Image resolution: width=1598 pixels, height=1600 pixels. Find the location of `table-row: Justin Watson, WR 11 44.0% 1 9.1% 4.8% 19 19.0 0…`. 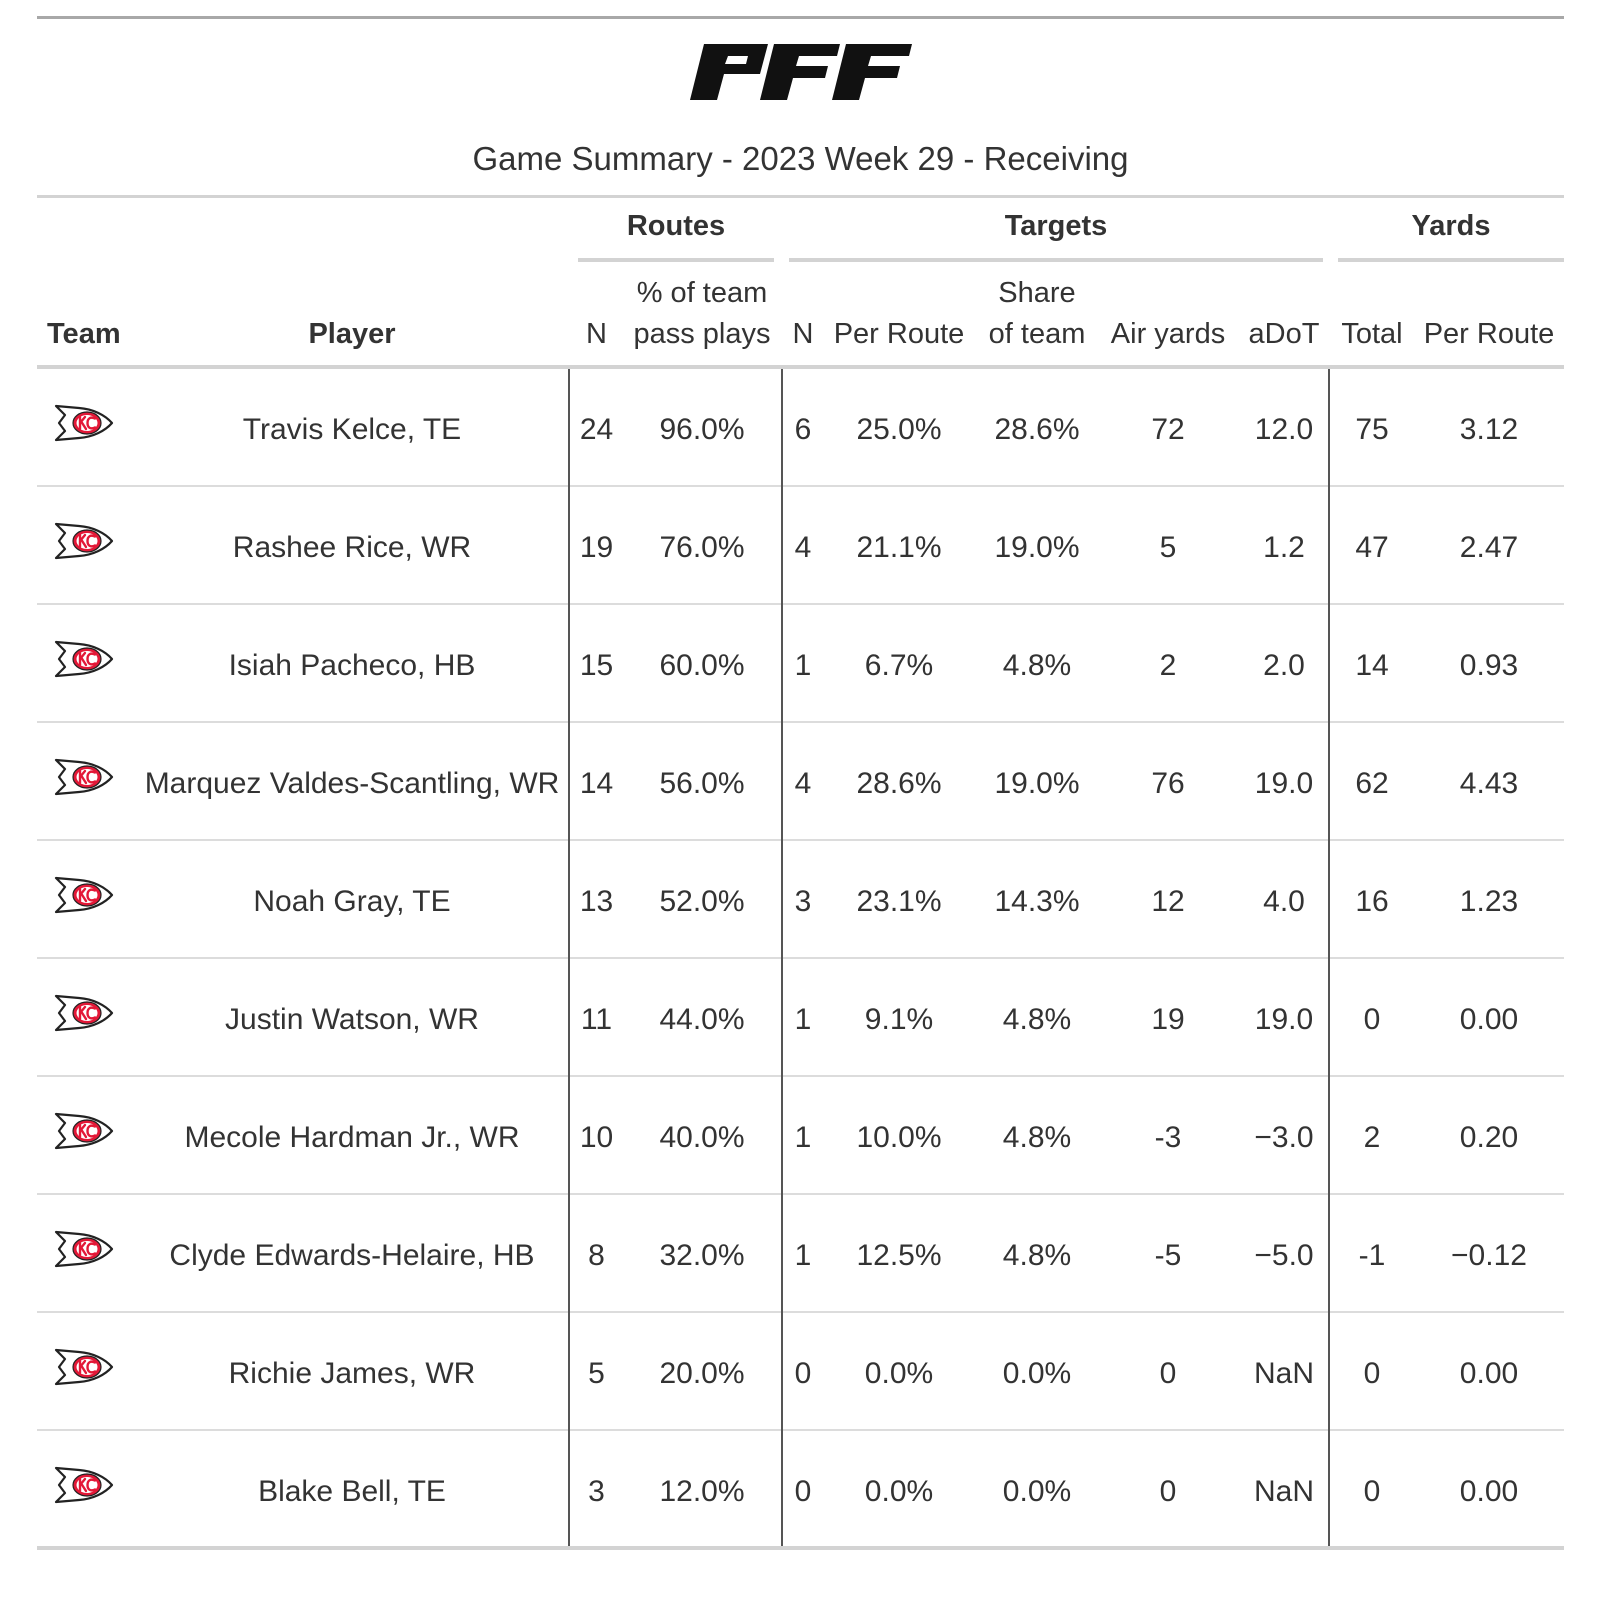

table-row: Justin Watson, WR 11 44.0% 1 9.1% 4.8% 19 19.0 0… is located at coordinates (800, 1018).